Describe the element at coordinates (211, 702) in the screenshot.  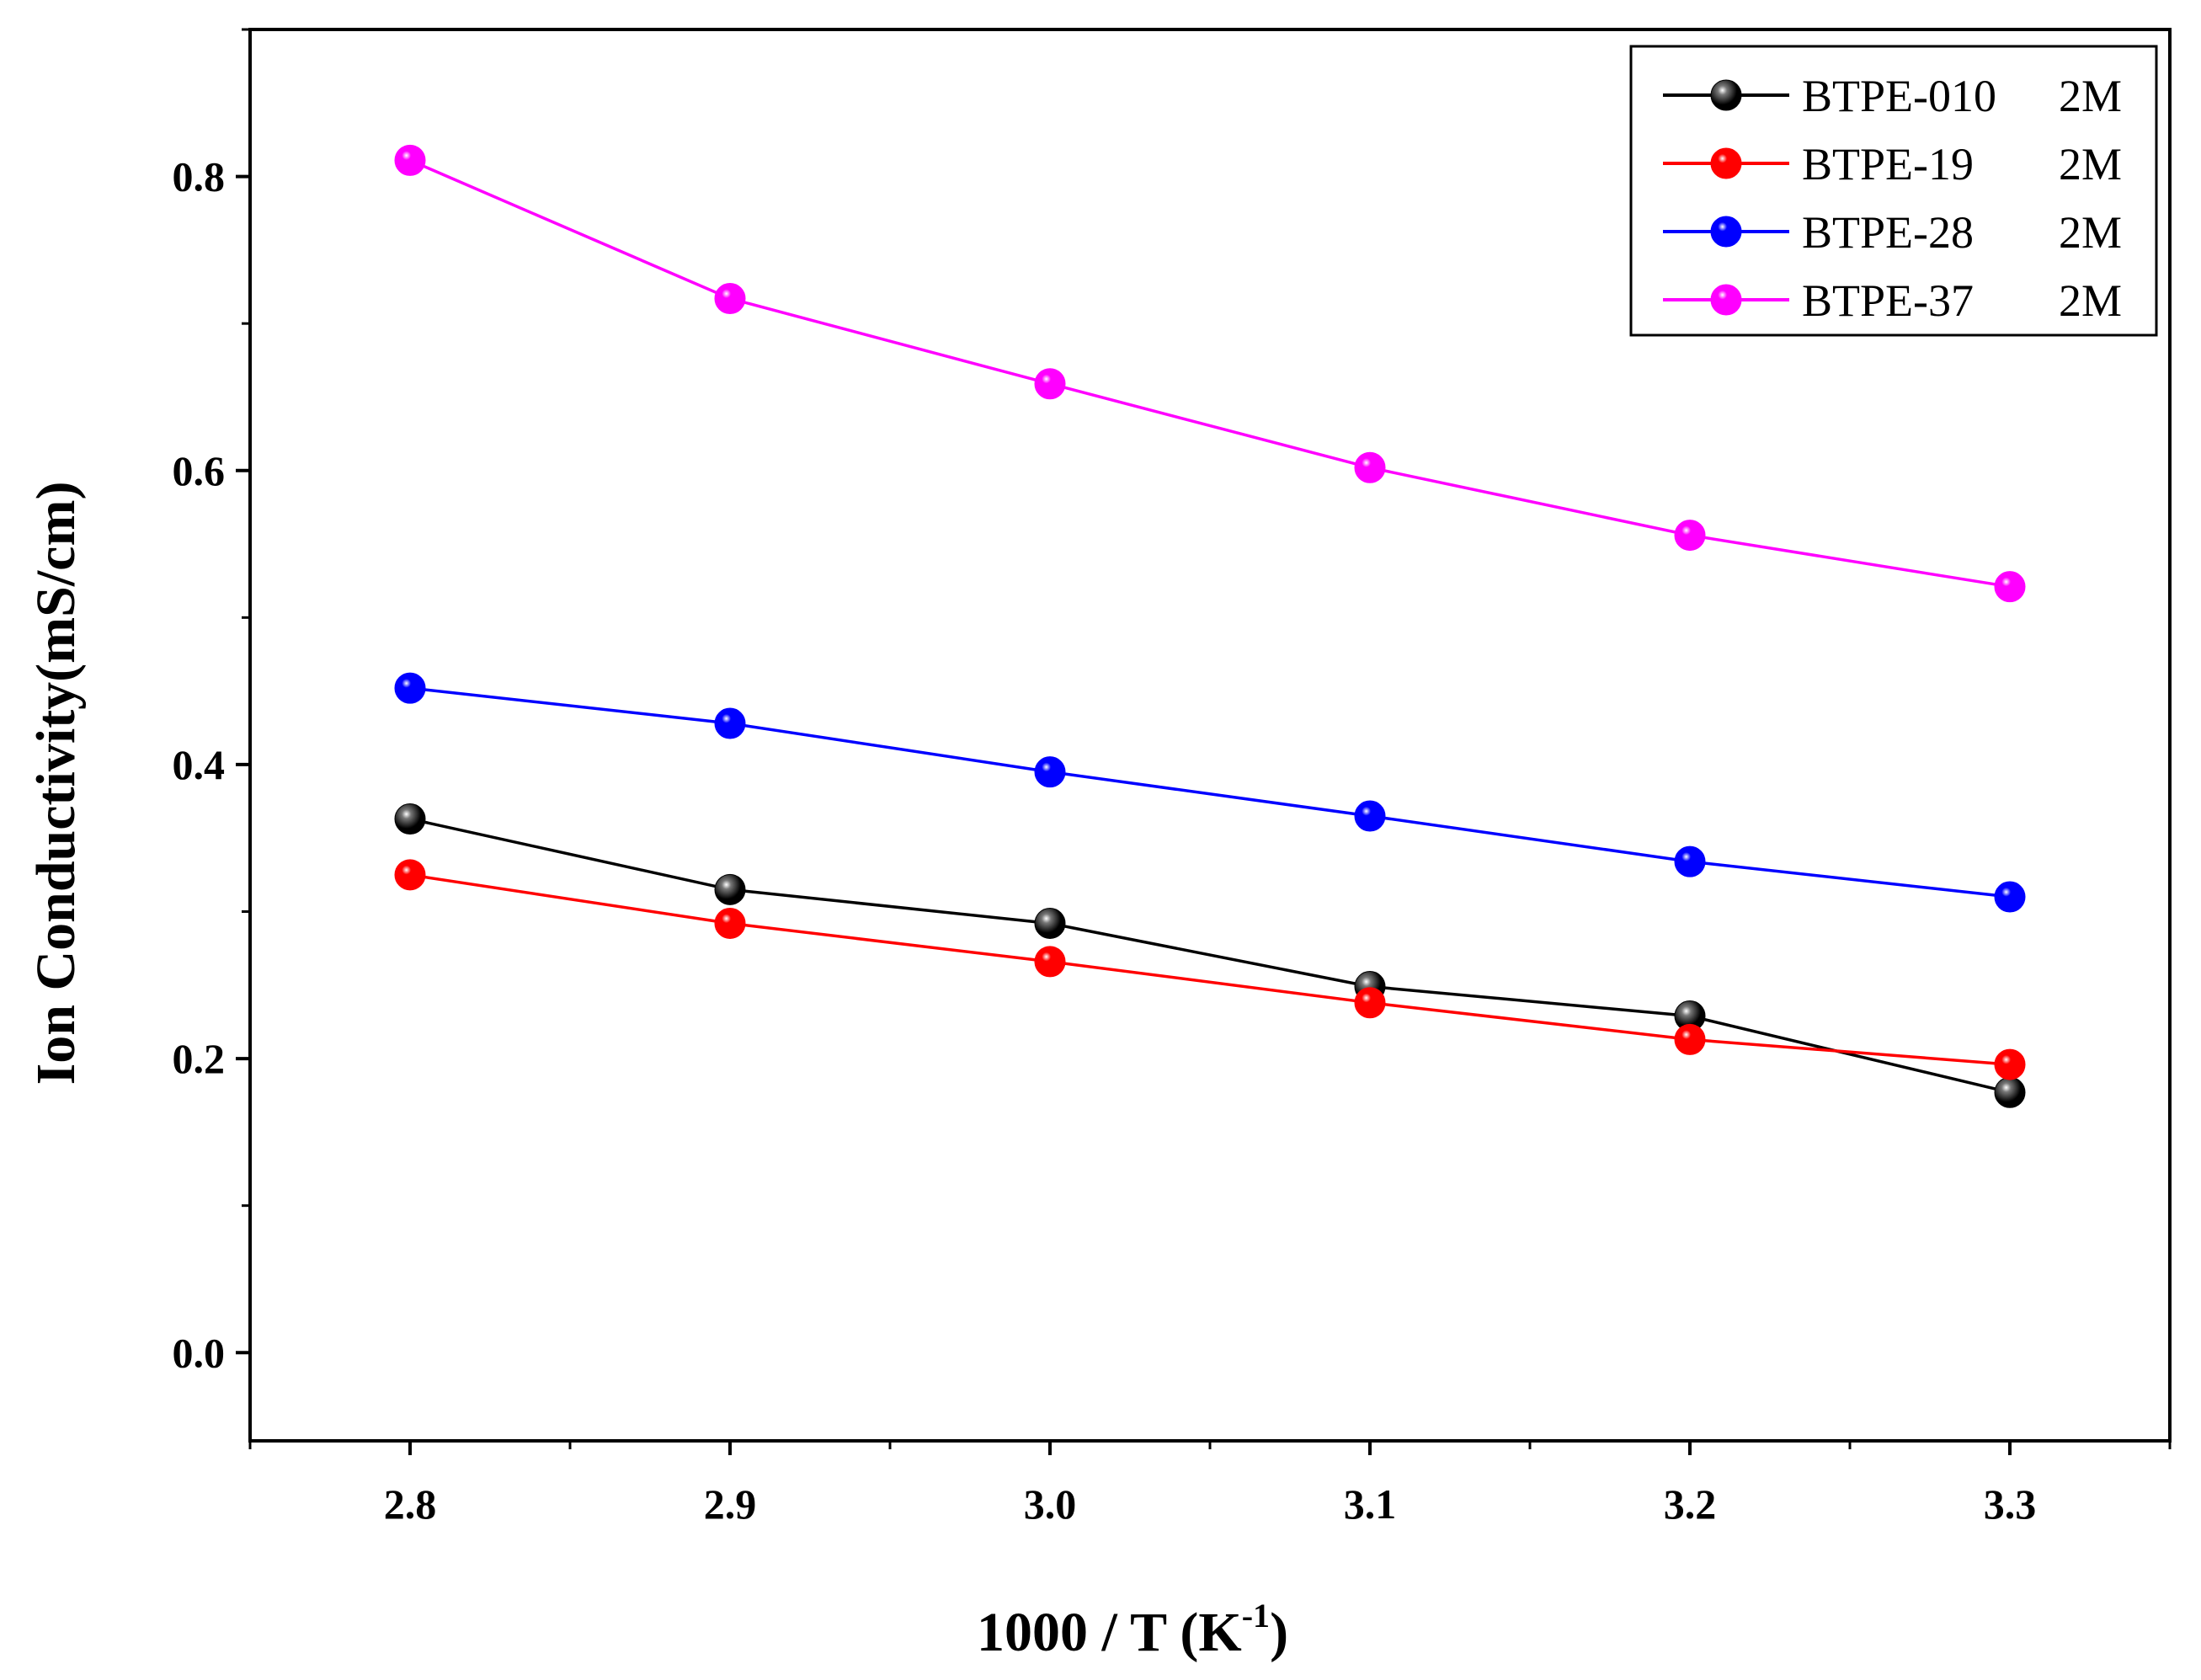
I see `y-axis-ticks: 0.0 0.2 0.4 0.6 0.8` at that location.